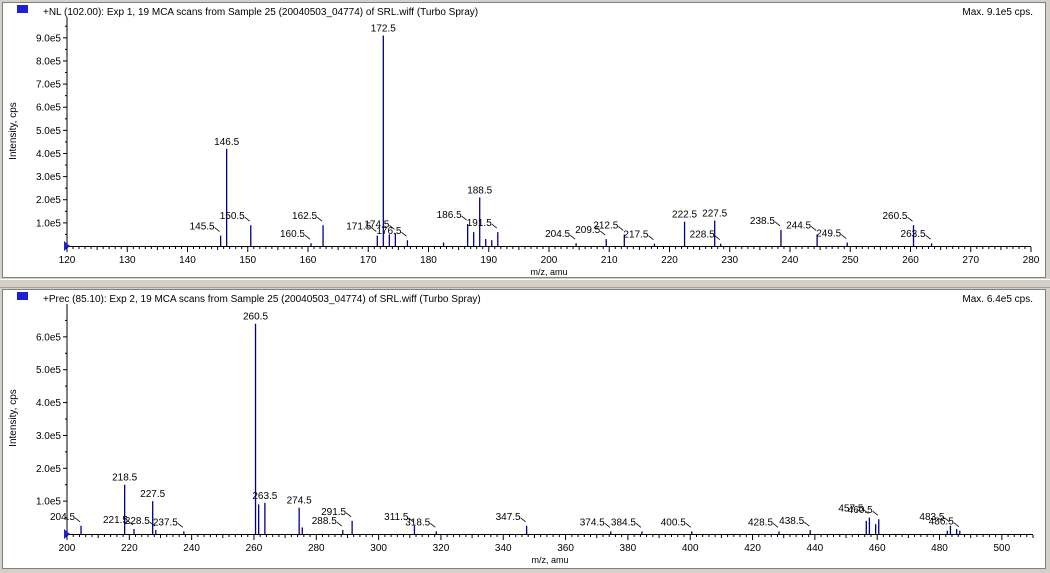 This screenshot has width=1050, height=573. Describe the element at coordinates (383, 29) in the screenshot. I see `peak-label: 172.5` at that location.